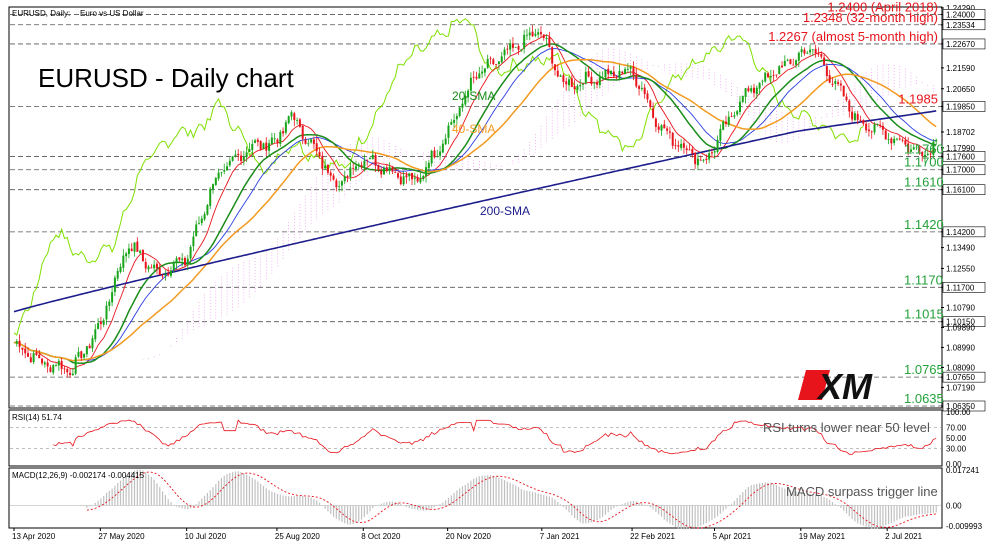 This screenshot has width=1000, height=548. Describe the element at coordinates (960, 287) in the screenshot. I see `price-tick-label: 1.11700` at that location.